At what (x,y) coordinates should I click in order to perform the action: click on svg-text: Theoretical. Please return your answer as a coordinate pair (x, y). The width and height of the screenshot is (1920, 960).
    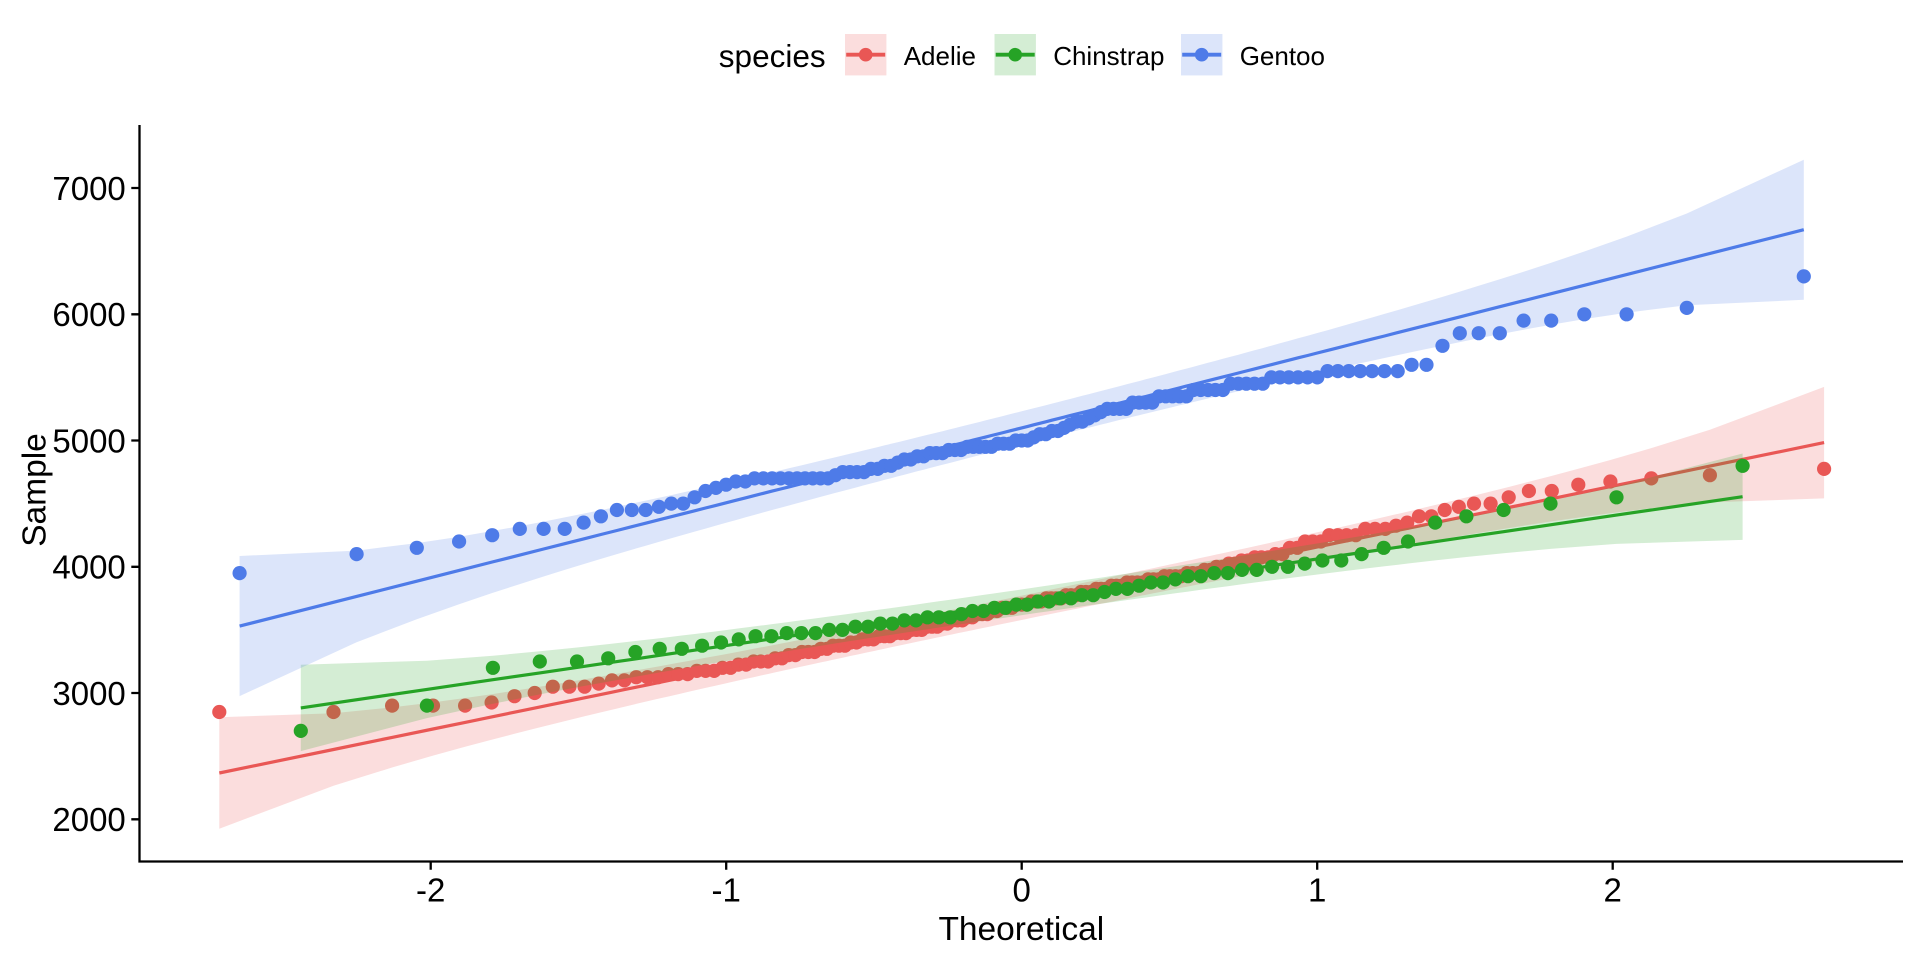
    Looking at the image, I should click on (1021, 929).